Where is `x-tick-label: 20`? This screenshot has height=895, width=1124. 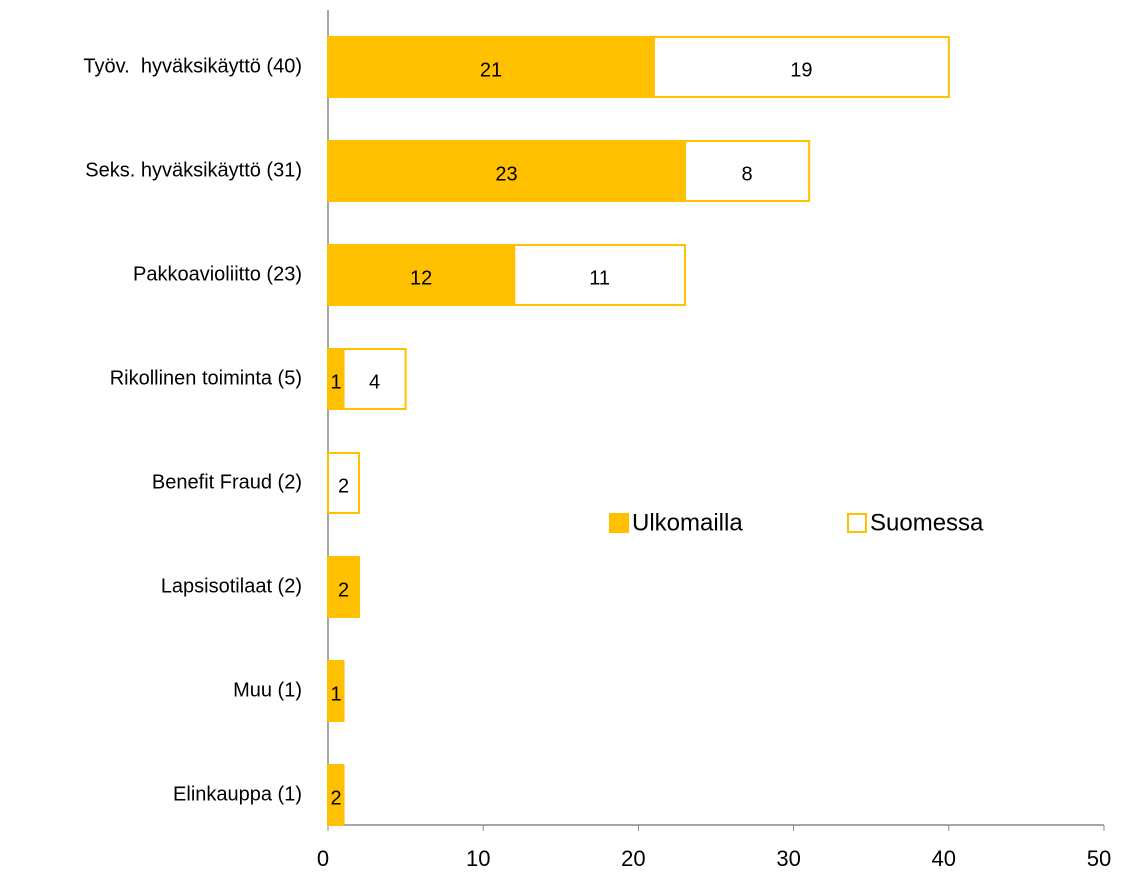
x-tick-label: 20 is located at coordinates (633, 858).